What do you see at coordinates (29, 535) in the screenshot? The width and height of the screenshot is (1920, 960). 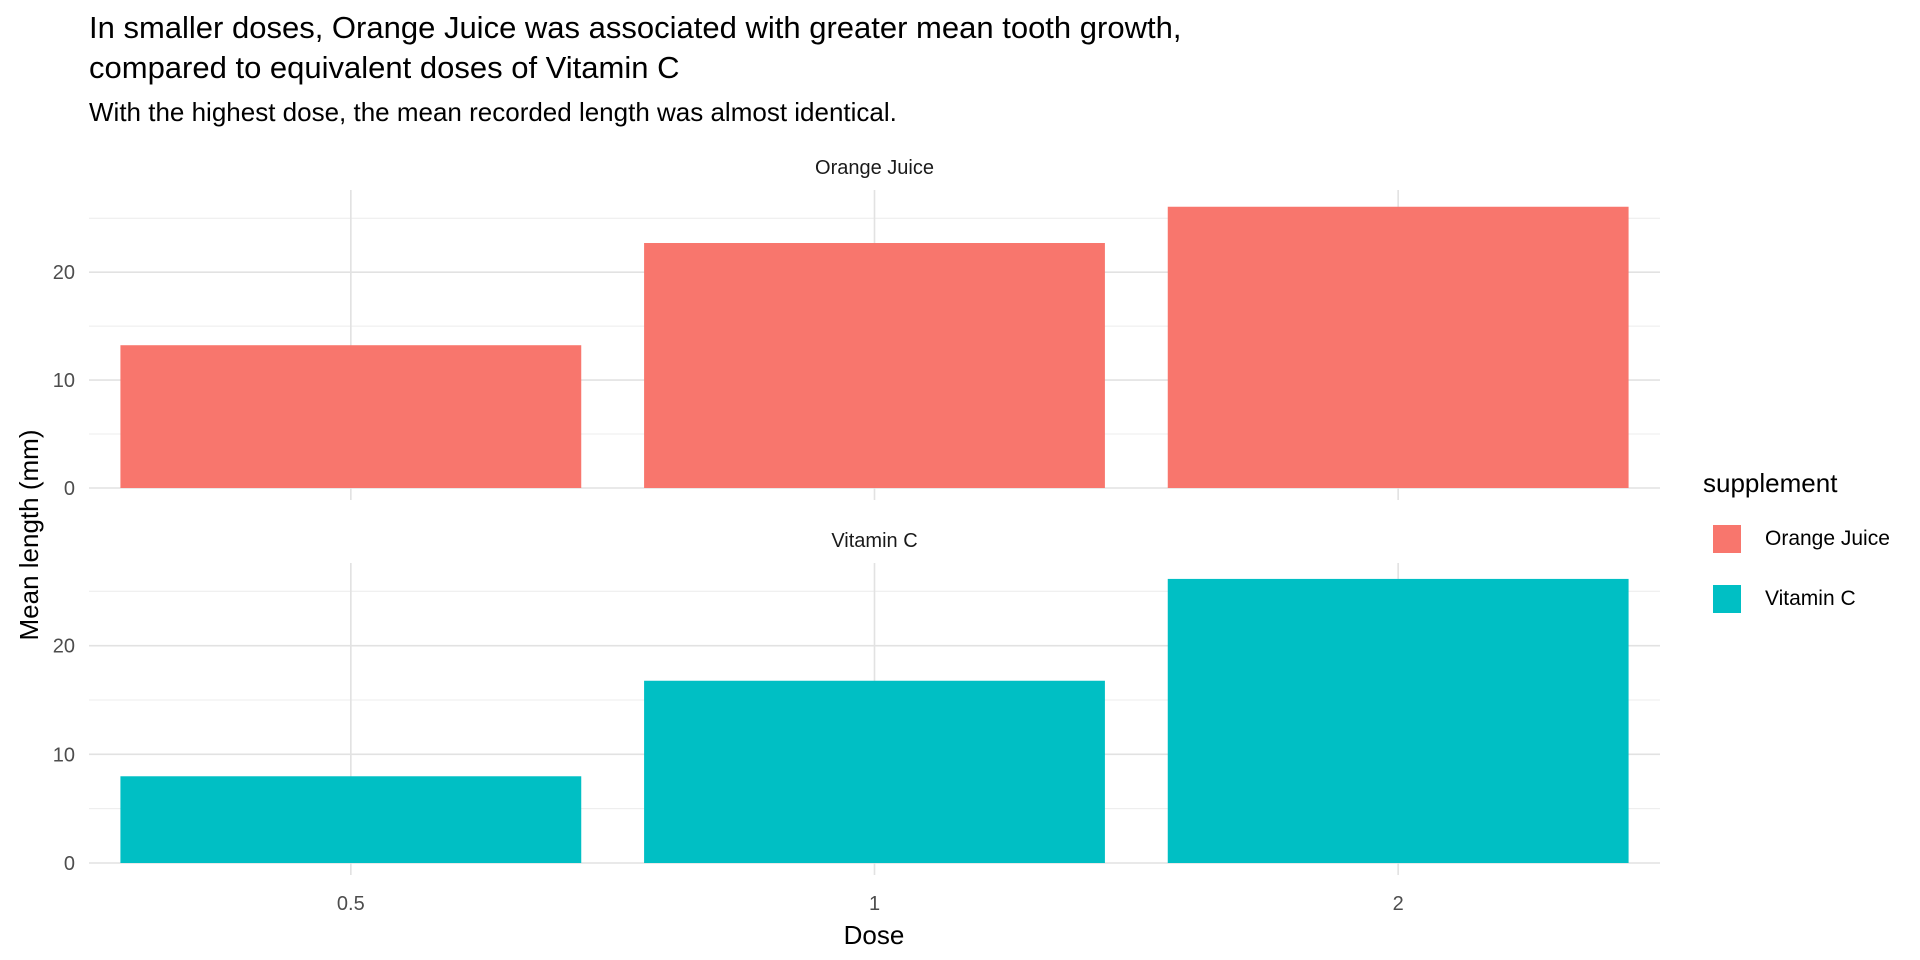 I see `y-axis-label: Mean length (mm)` at bounding box center [29, 535].